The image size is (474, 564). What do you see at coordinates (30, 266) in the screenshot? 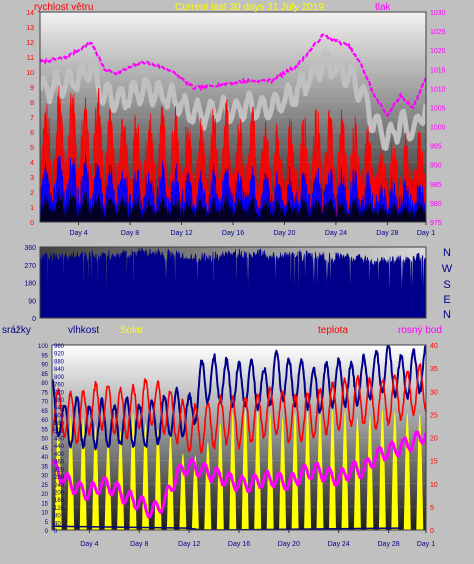
I see `y-tick-label: 270` at bounding box center [30, 266].